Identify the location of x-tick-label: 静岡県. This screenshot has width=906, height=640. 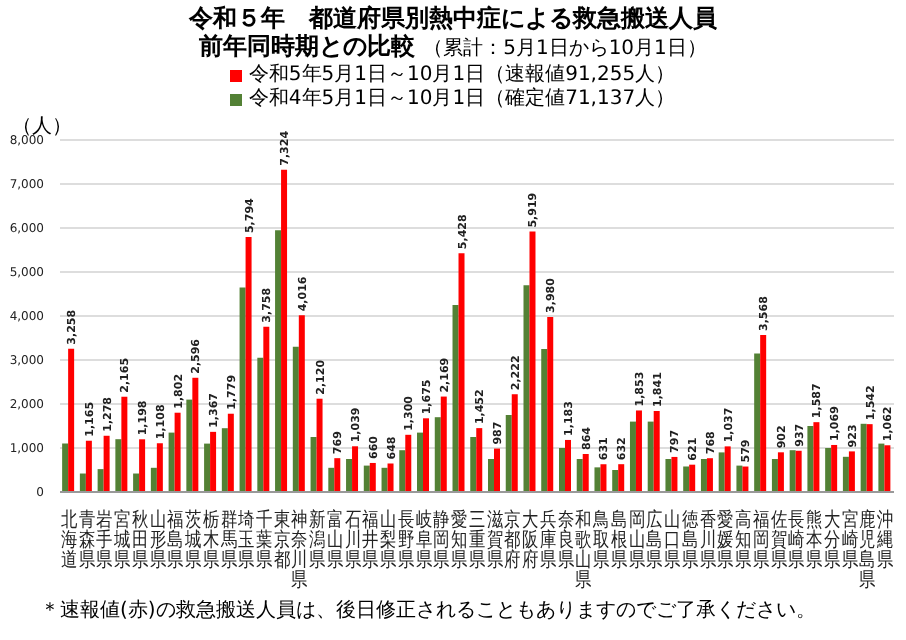
(441, 540).